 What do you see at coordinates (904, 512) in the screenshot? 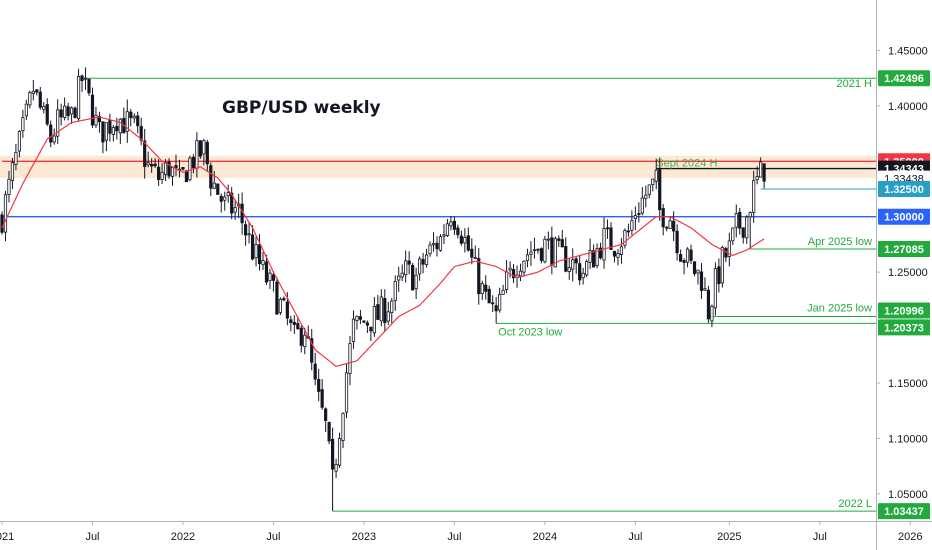
I see `price-tag-label: 1.03437` at bounding box center [904, 512].